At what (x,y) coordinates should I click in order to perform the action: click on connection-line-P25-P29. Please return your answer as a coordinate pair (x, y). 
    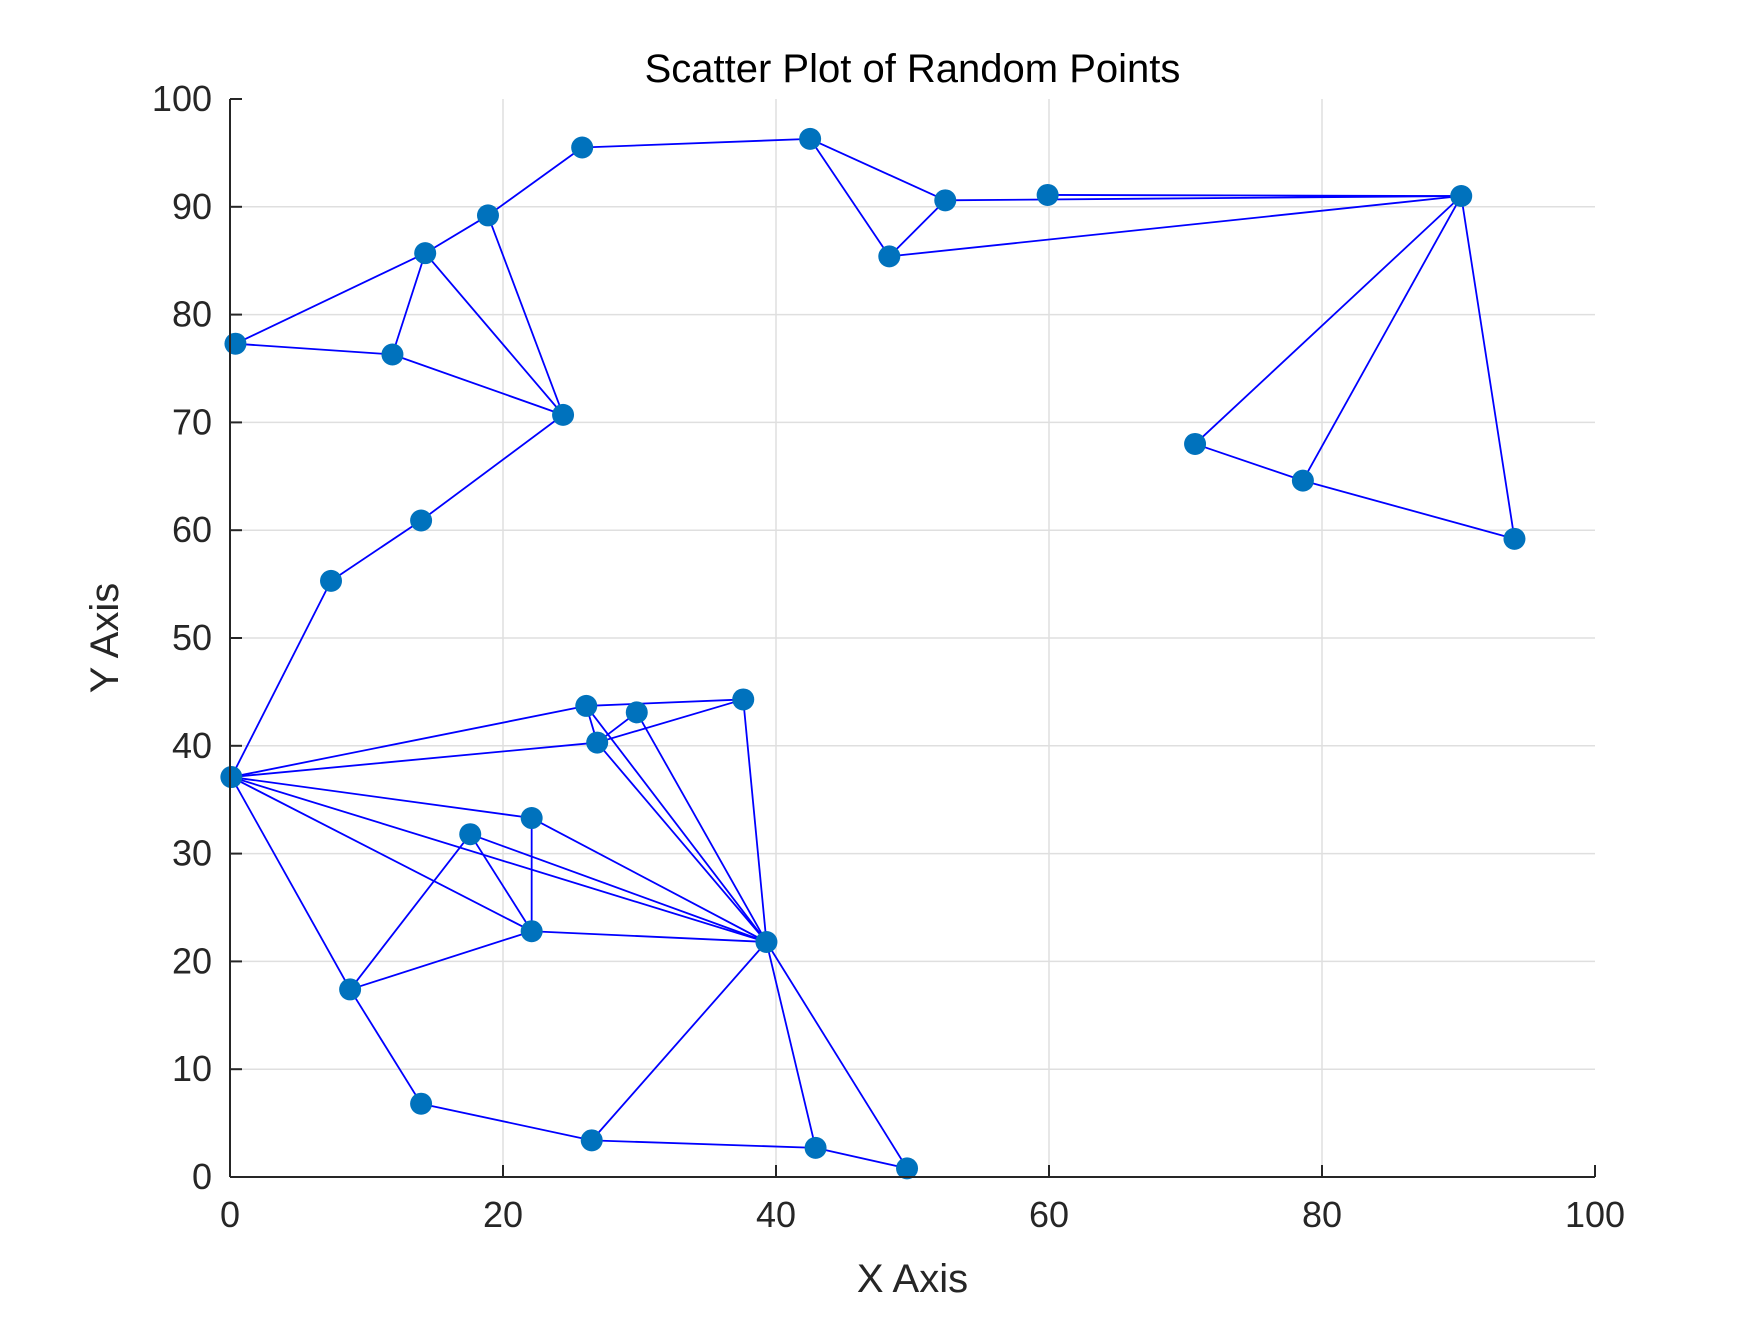
    Looking at the image, I should click on (791, 1045).